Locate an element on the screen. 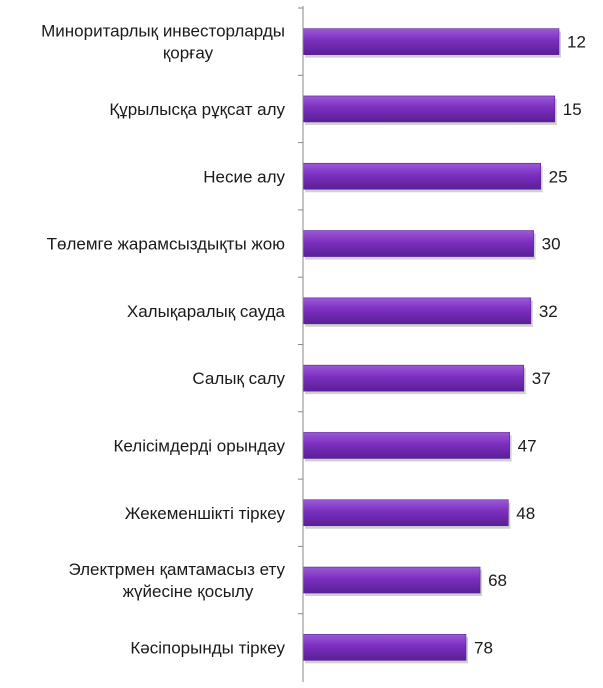  category-label: Халықаралық сауда is located at coordinates (206, 311).